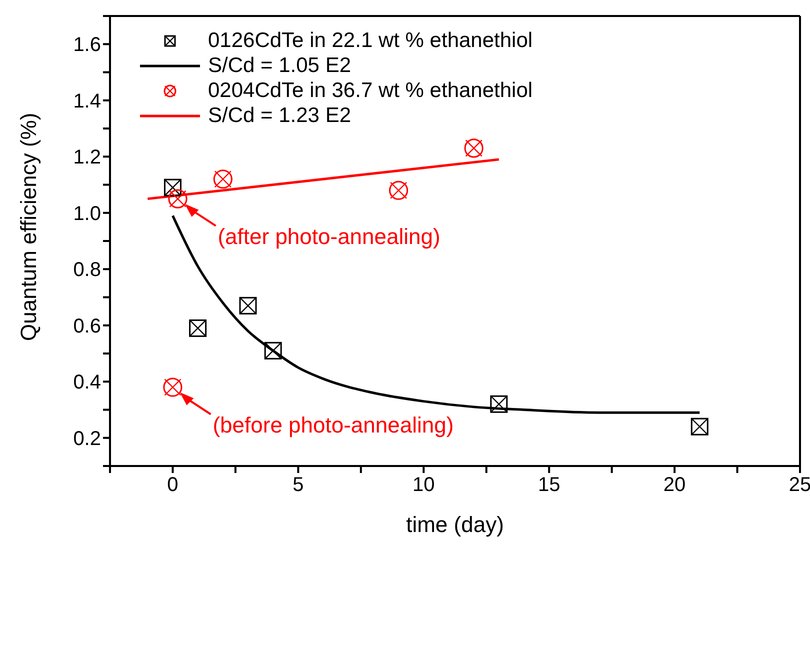  What do you see at coordinates (87, 439) in the screenshot?
I see `y-tick-label: 0.2` at bounding box center [87, 439].